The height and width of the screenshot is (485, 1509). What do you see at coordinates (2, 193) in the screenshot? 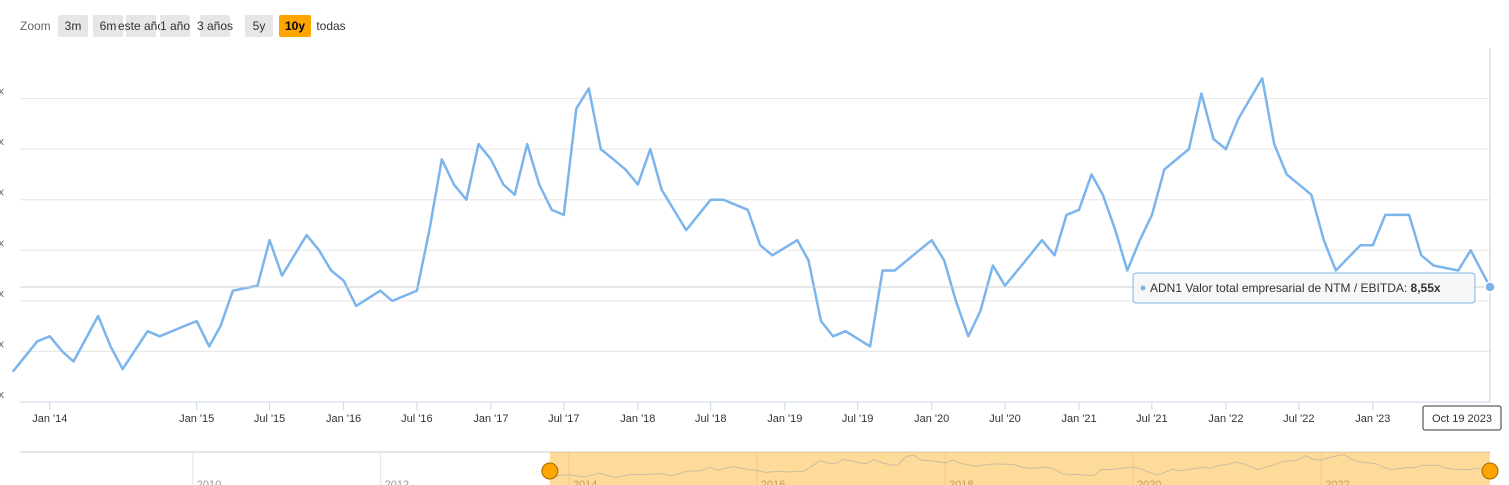
I see `y-tick-label: 12x` at bounding box center [2, 193].